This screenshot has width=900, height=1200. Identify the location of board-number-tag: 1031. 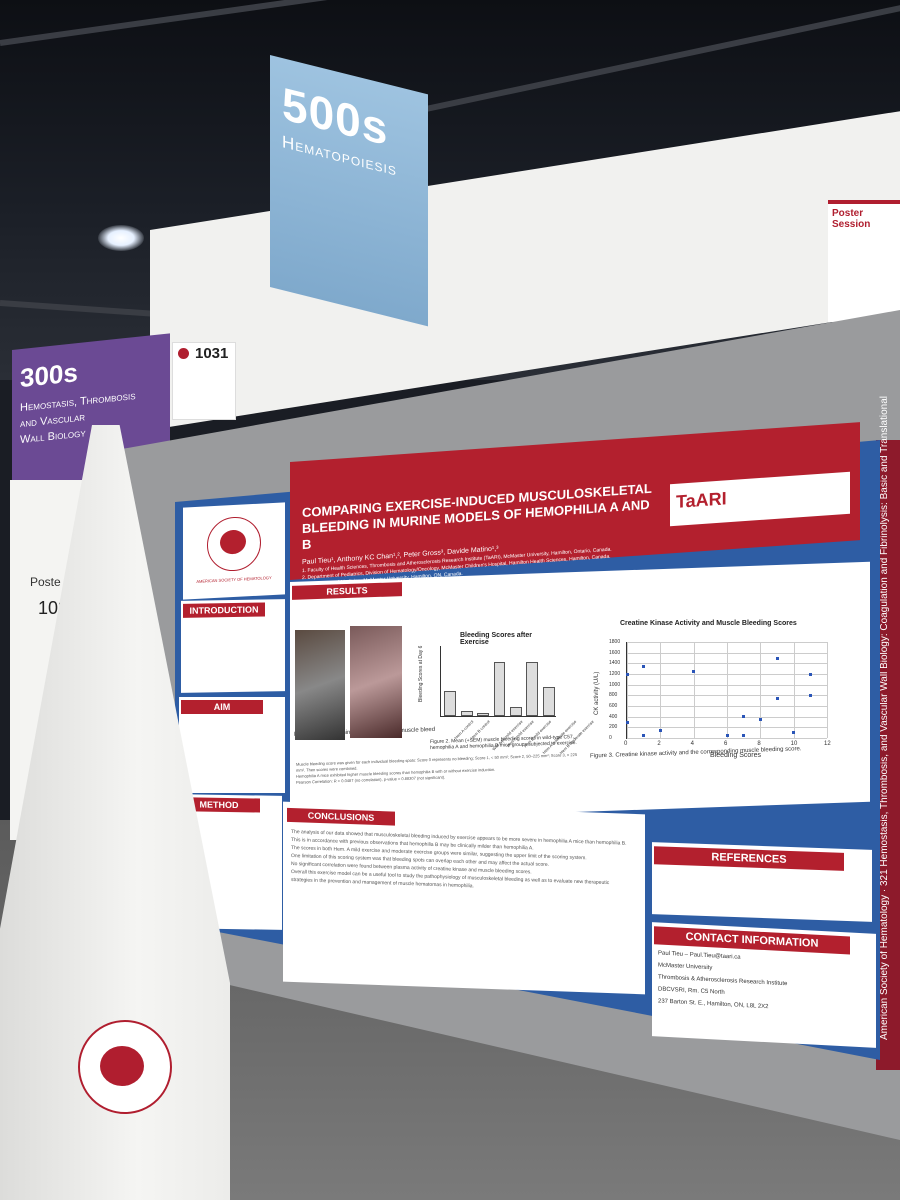
(204, 381).